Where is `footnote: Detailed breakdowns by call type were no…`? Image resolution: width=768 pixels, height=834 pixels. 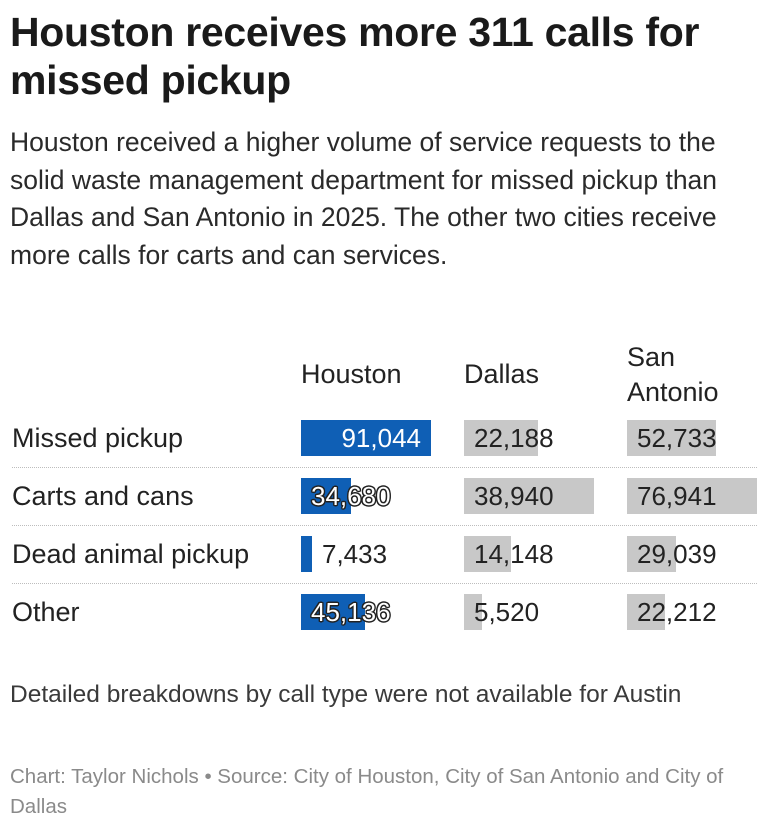 footnote: Detailed breakdowns by call type were no… is located at coordinates (346, 694).